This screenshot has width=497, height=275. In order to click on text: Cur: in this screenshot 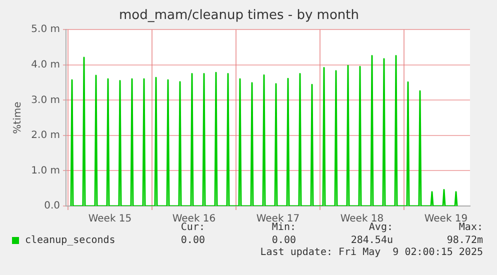, I will do `click(192, 227)`.